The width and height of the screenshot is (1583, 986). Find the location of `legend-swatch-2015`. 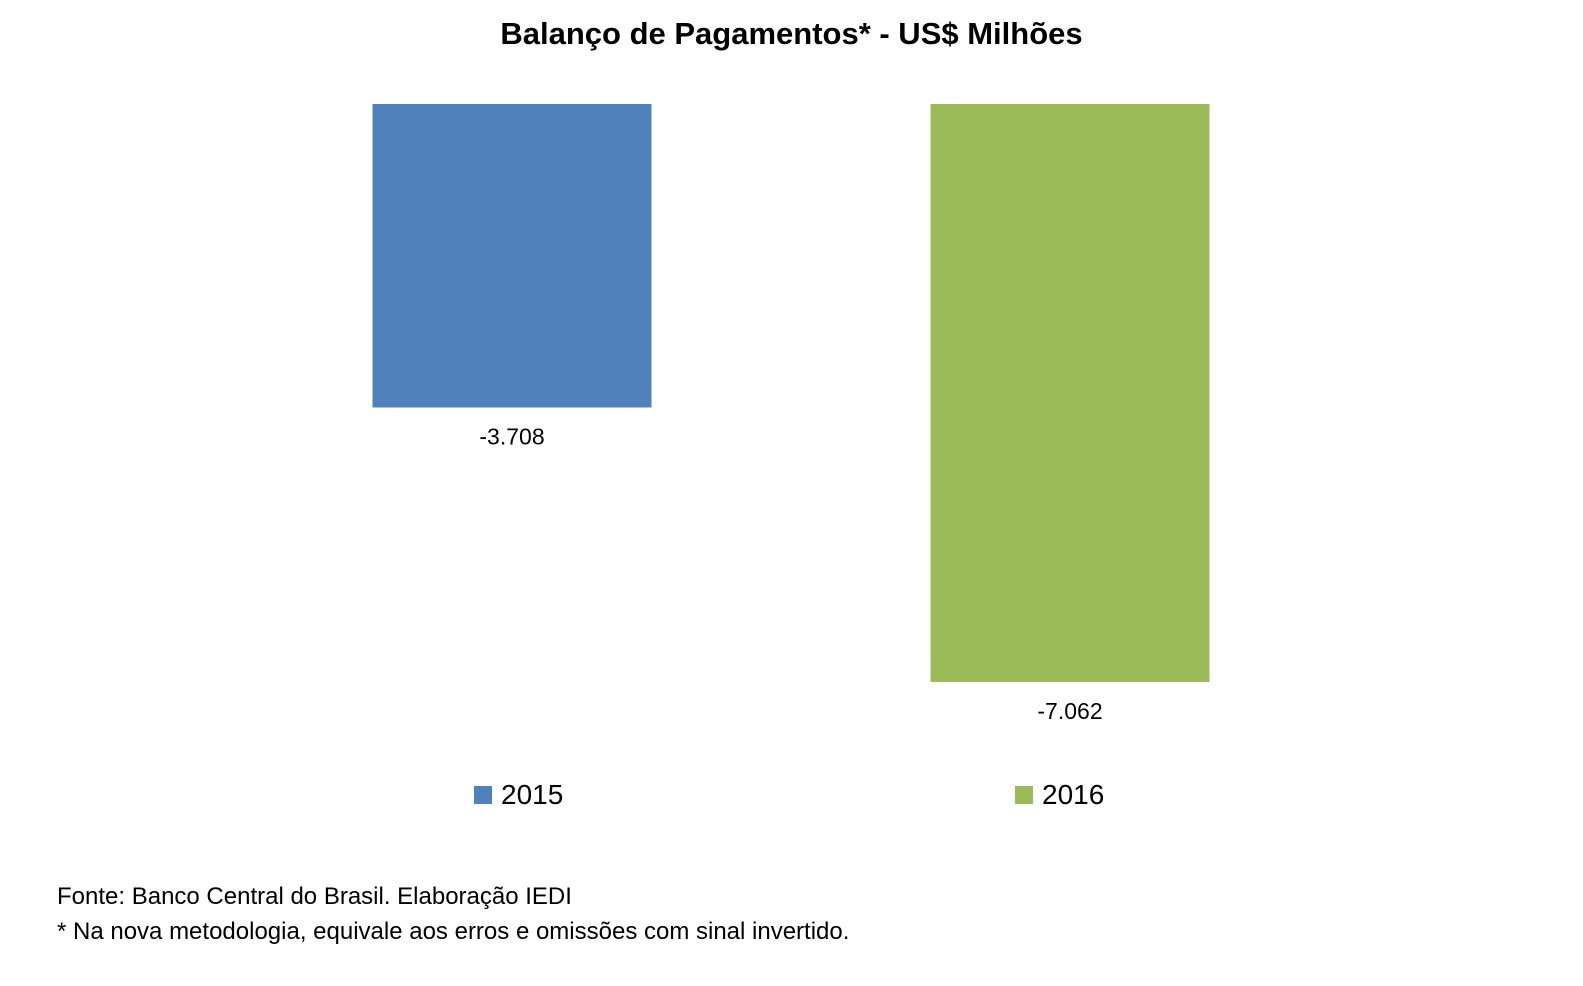

legend-swatch-2015 is located at coordinates (483, 795).